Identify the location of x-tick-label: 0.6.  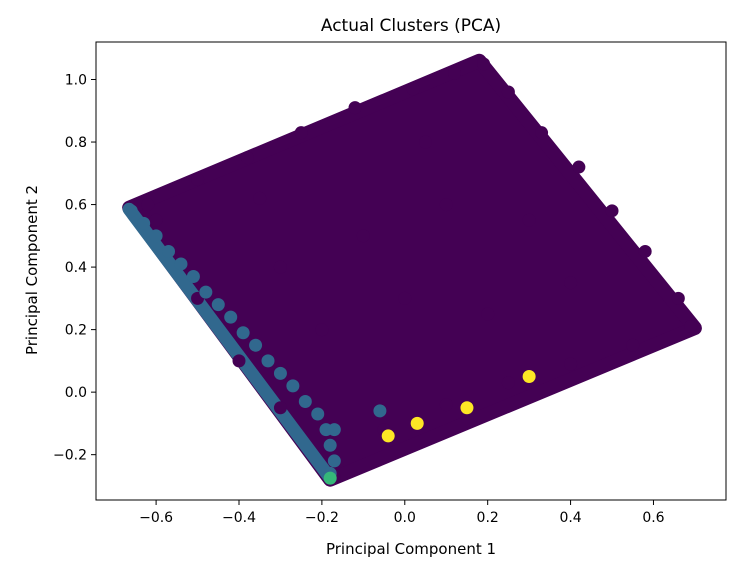
(653, 518).